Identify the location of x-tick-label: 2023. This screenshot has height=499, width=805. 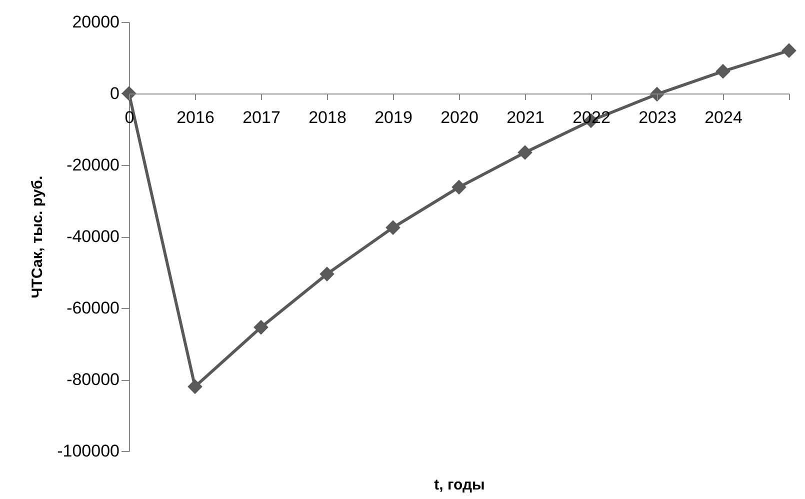
(657, 117).